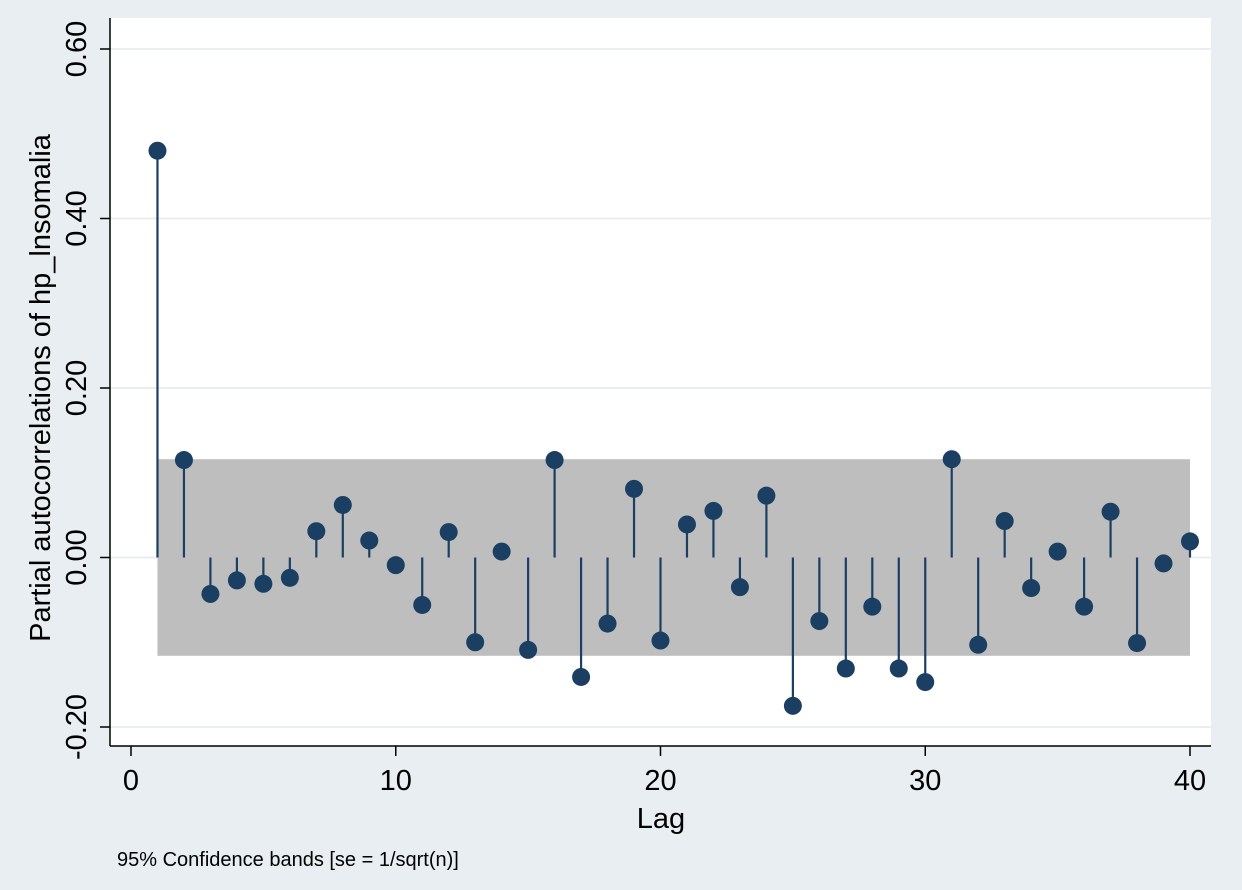 This screenshot has height=890, width=1242. What do you see at coordinates (77, 218) in the screenshot?
I see `y-tick-label: 0.40` at bounding box center [77, 218].